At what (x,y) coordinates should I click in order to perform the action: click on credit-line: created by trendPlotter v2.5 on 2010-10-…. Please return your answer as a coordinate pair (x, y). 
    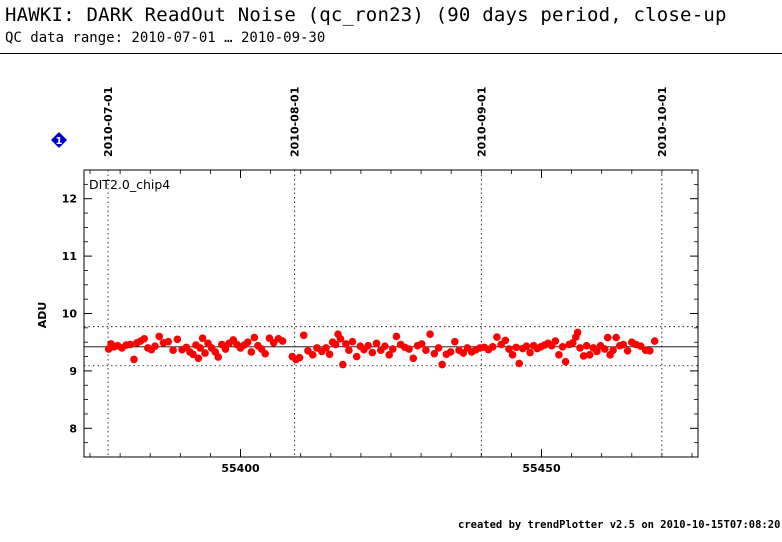
    Looking at the image, I should click on (619, 525).